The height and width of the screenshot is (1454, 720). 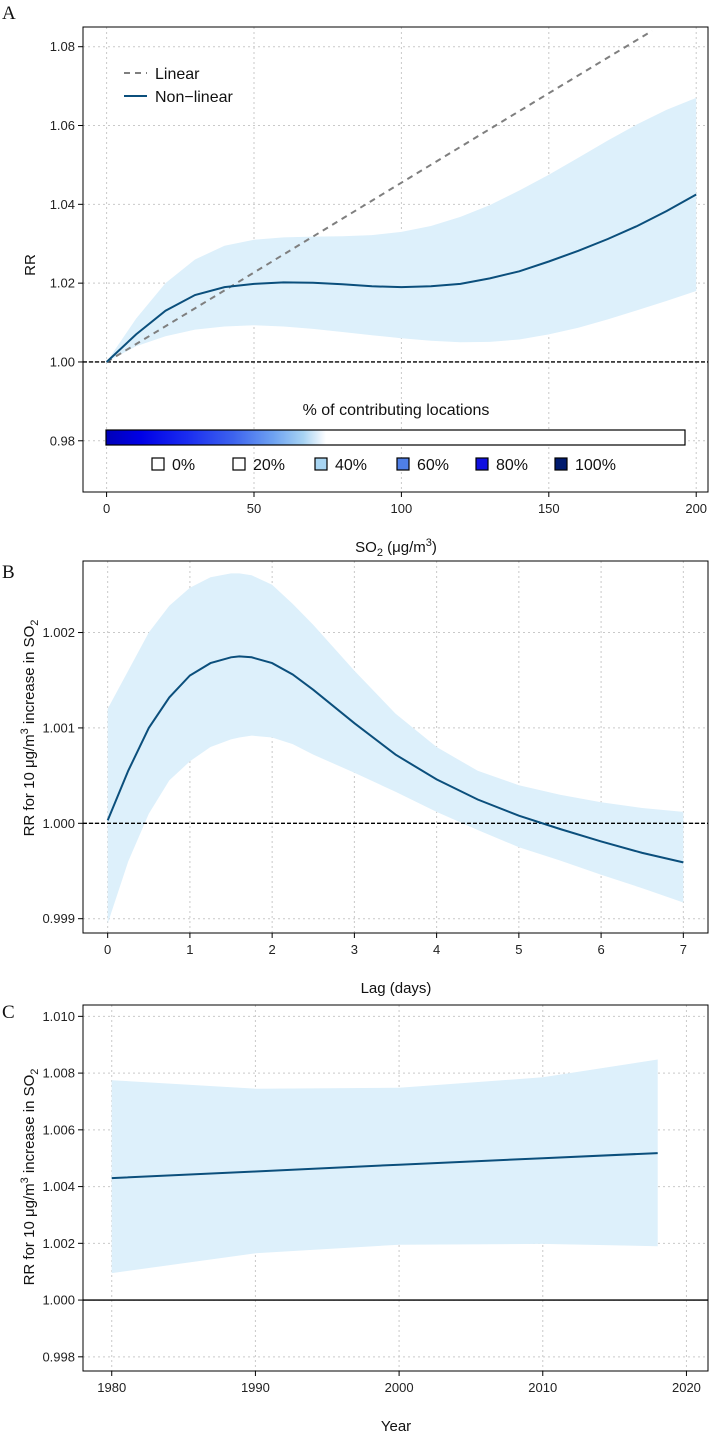 What do you see at coordinates (396, 1426) in the screenshot?
I see `panel-c-x-axis-label: Year` at bounding box center [396, 1426].